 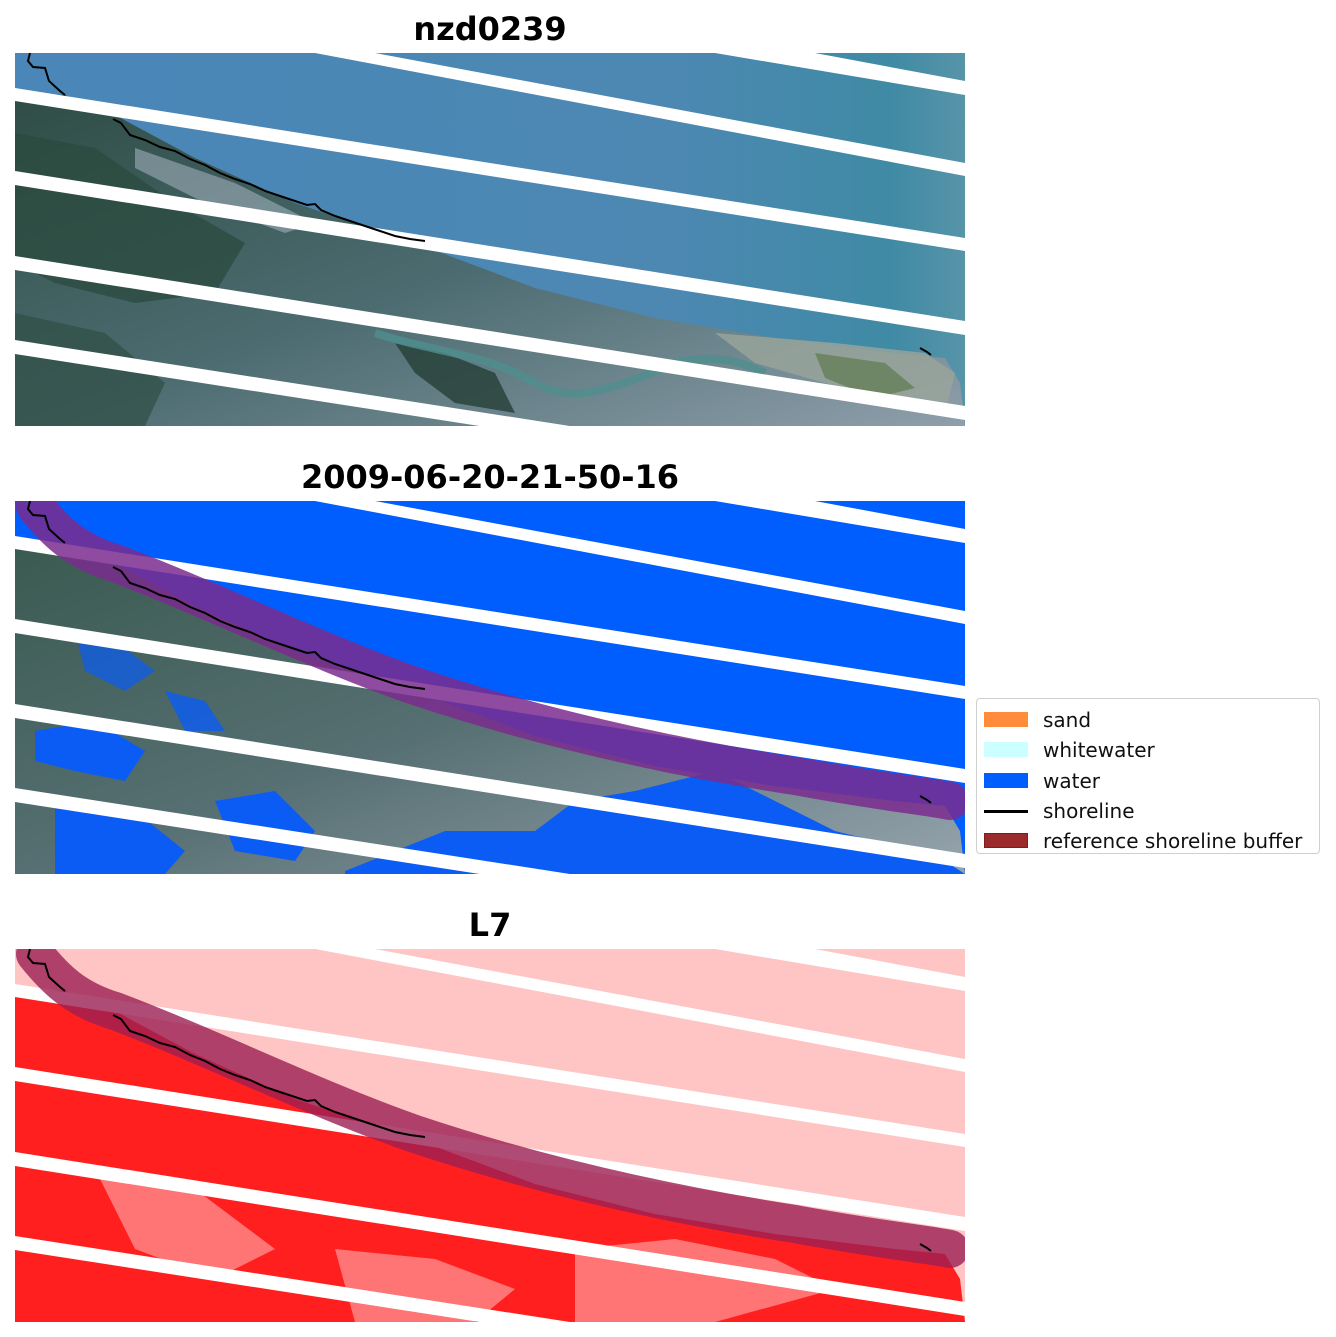 I want to click on legend-label-shoreline: shoreline, so click(x=1089, y=810).